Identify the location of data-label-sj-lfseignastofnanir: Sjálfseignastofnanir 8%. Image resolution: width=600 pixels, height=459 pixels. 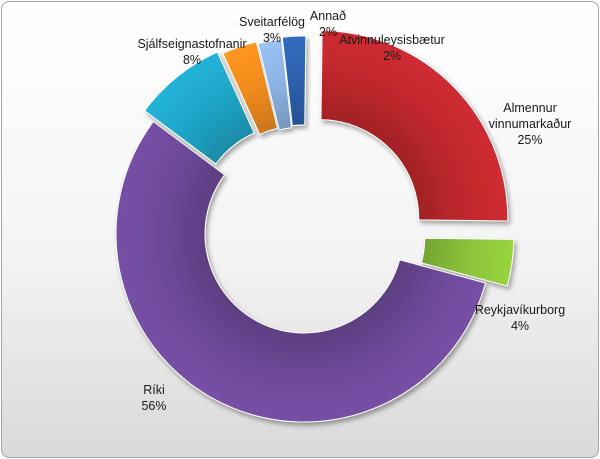
(191, 52).